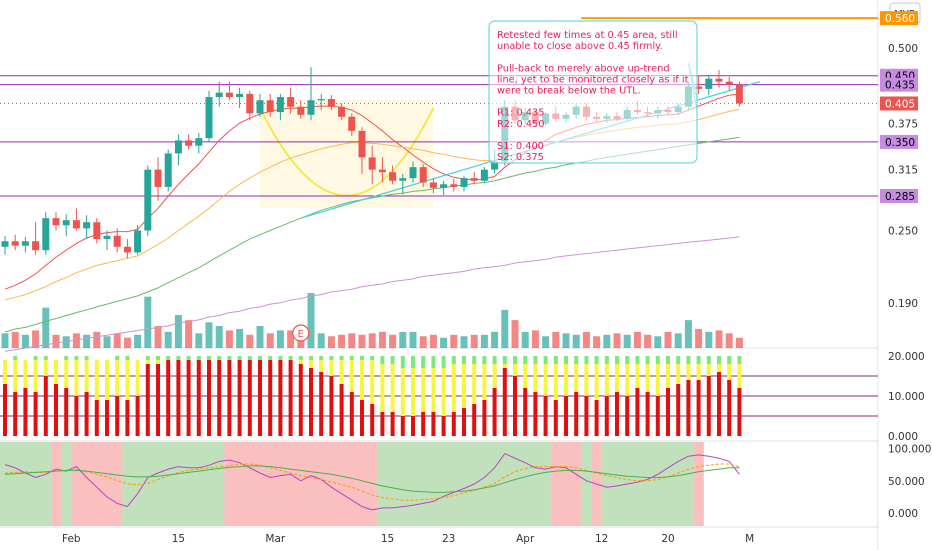 The height and width of the screenshot is (550, 932). Describe the element at coordinates (439, 535) in the screenshot. I see `x-axis: Feb 15 Mar 15 23 Apr 12 20 M` at that location.